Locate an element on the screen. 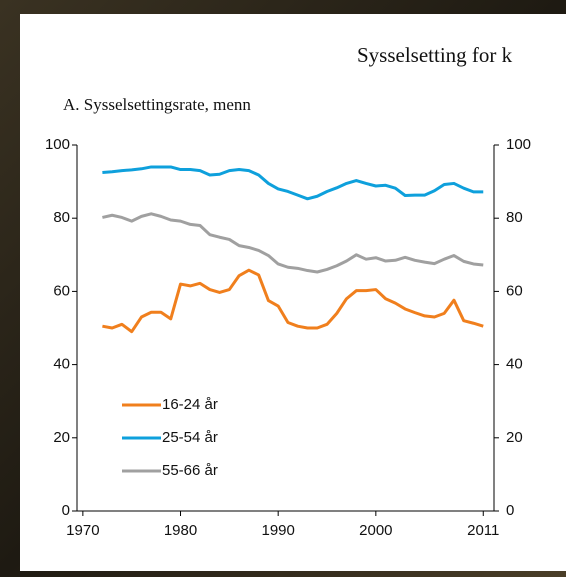  chart-subtitle: A. Sysselsettingsrate, menn is located at coordinates (157, 104).